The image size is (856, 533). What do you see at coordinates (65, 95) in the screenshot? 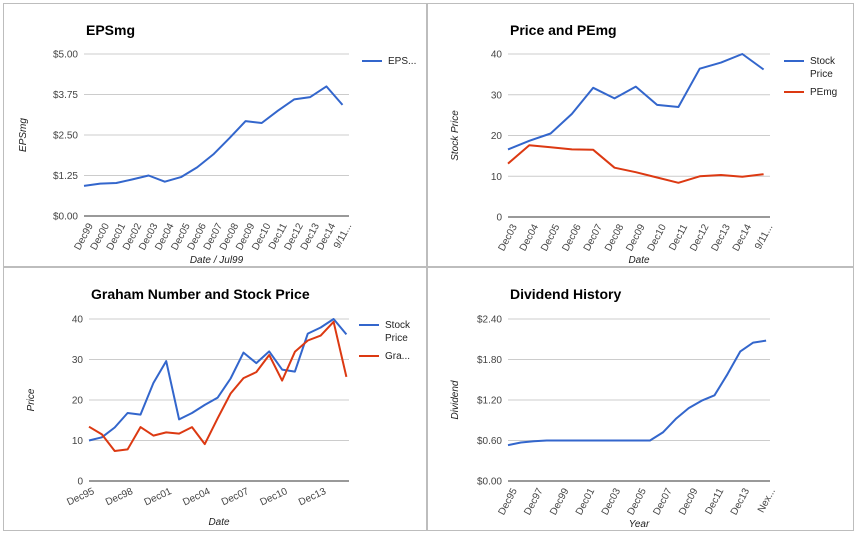
I see `y-tick-label: $3.75` at bounding box center [65, 95].